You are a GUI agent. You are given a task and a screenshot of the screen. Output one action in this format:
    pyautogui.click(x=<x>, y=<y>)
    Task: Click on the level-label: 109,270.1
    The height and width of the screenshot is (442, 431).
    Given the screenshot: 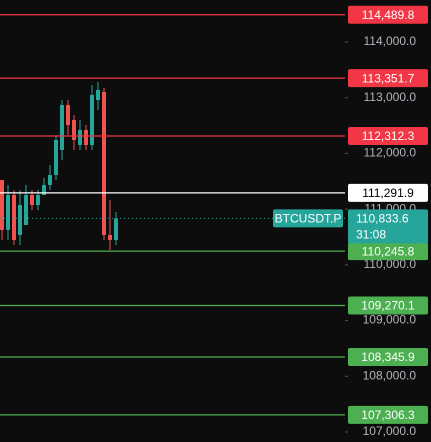 What is the action you would take?
    pyautogui.click(x=388, y=306)
    